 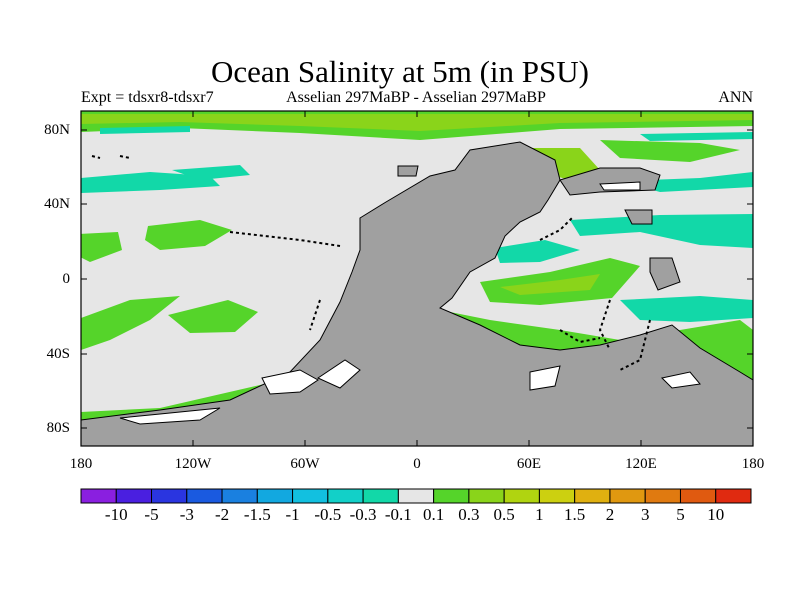 I want to click on longitude-label: 120W, so click(x=193, y=464).